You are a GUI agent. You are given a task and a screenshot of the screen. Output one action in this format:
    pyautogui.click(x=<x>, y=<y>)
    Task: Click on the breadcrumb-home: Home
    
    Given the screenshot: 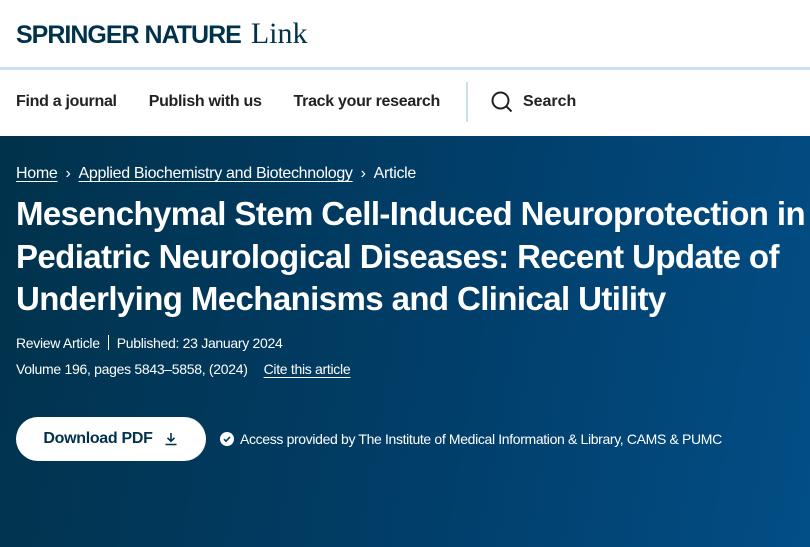 What is the action you would take?
    pyautogui.click(x=37, y=173)
    